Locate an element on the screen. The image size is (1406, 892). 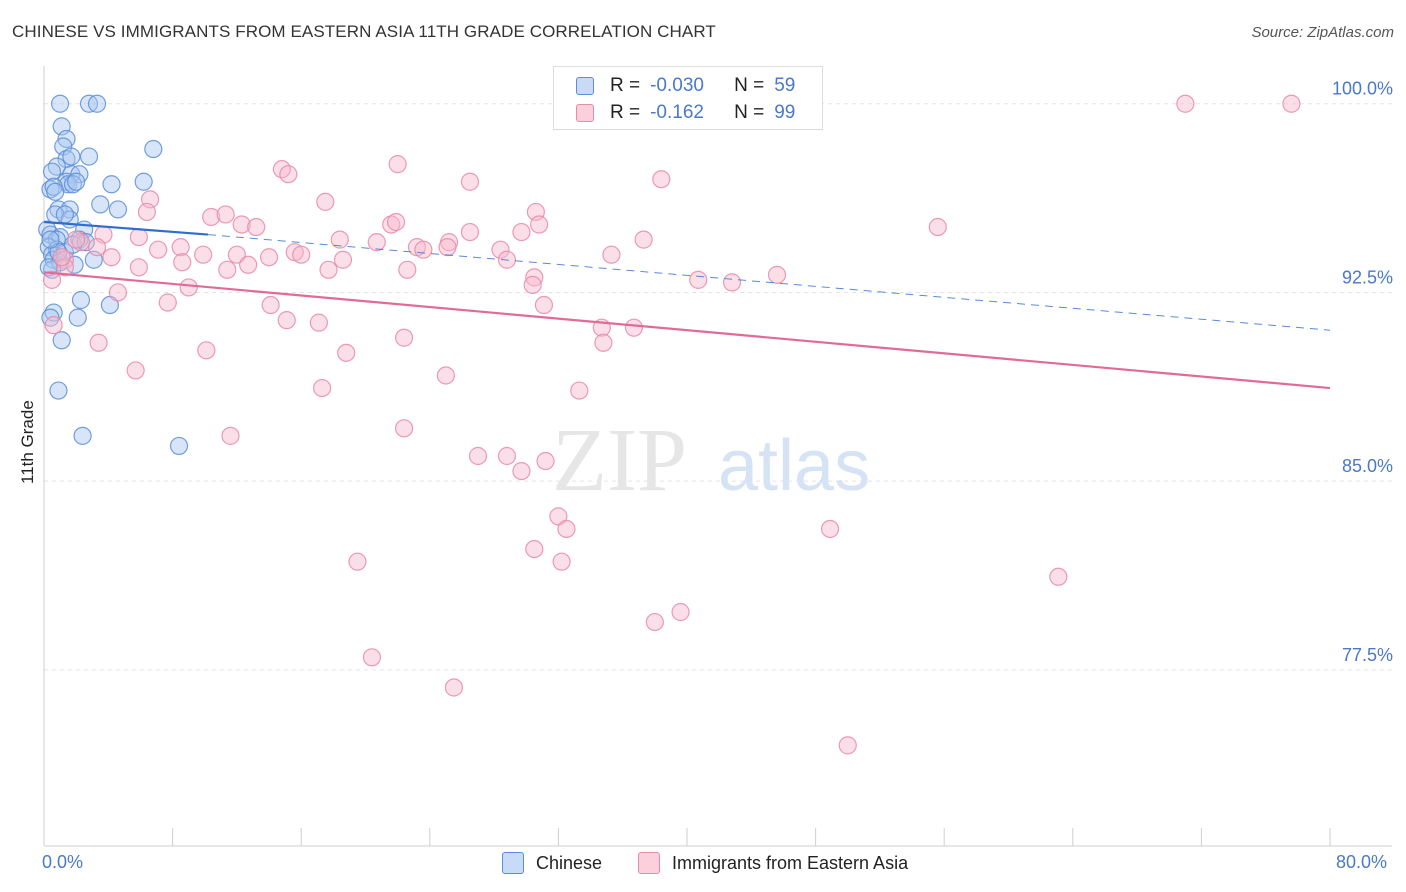
legend-swatch-immigrants is located at coordinates (649, 863).